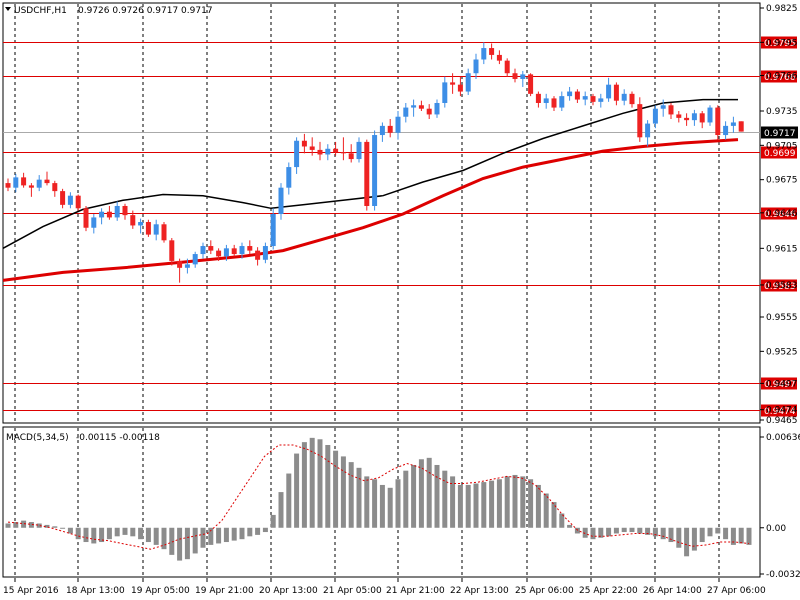 The width and height of the screenshot is (800, 600). What do you see at coordinates (780, 506) in the screenshot?
I see `macd-axis: 0.00636 0.00 -0.00324` at bounding box center [780, 506].